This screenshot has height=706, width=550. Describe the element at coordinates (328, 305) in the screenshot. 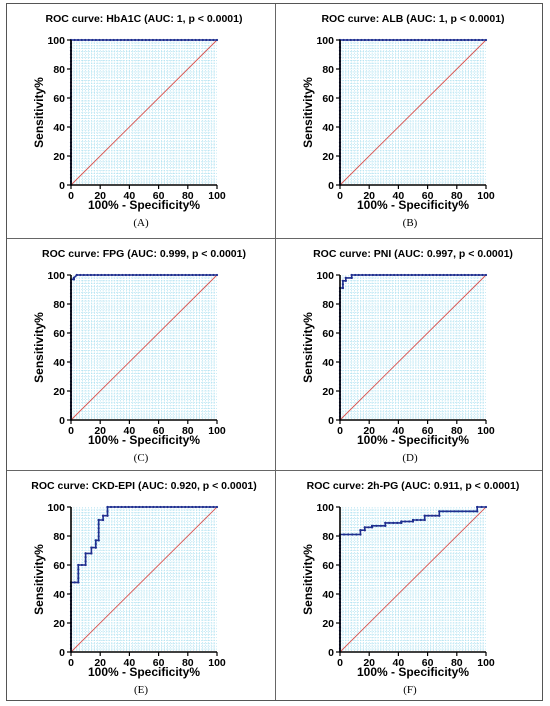

I see `y-tick-label: 80` at that location.